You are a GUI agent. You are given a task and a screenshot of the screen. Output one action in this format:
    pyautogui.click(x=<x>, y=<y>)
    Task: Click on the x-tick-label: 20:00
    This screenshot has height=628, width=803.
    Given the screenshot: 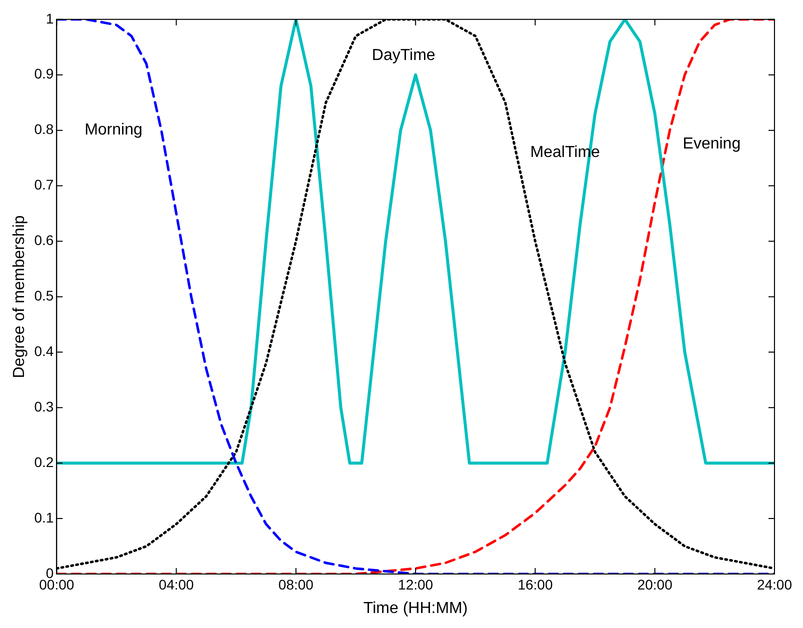 What is the action you would take?
    pyautogui.click(x=655, y=584)
    